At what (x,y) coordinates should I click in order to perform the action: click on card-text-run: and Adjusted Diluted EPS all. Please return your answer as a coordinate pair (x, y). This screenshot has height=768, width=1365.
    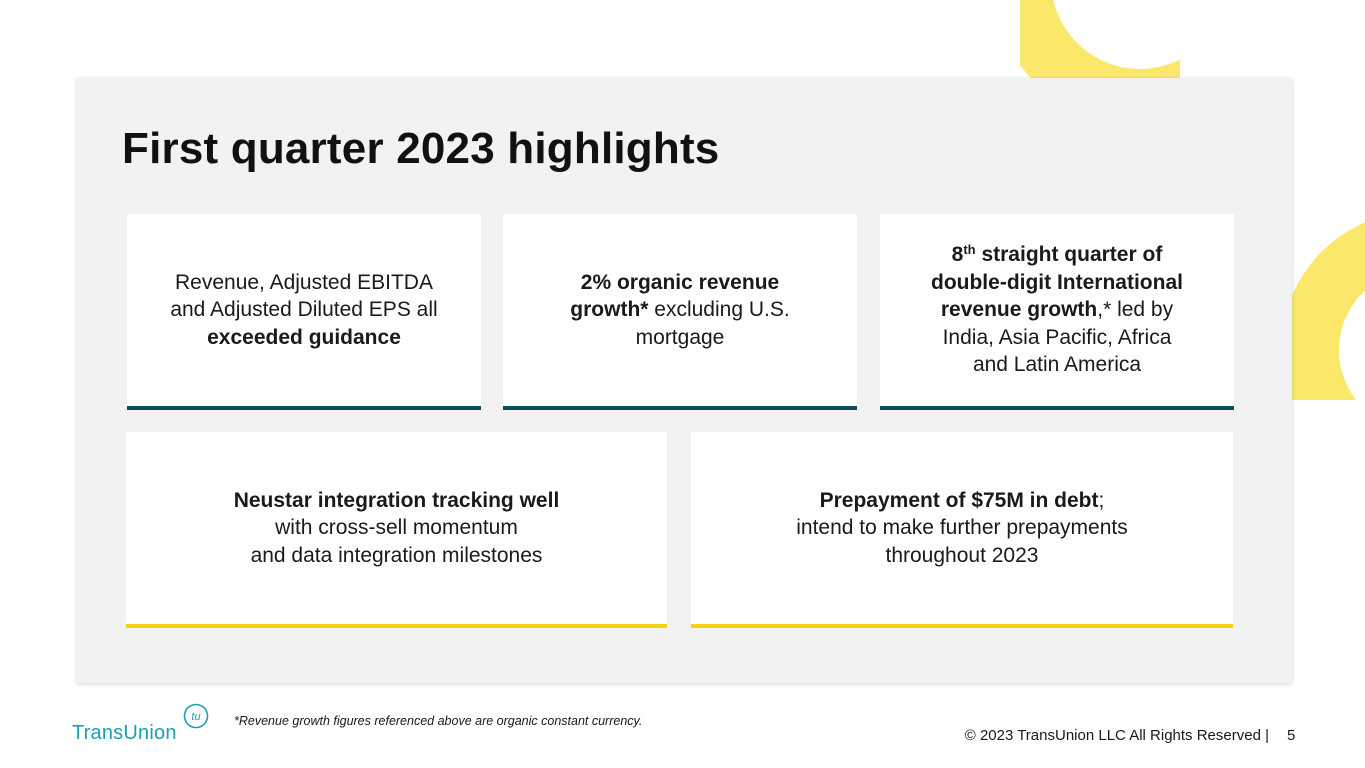
    Looking at the image, I should click on (304, 310).